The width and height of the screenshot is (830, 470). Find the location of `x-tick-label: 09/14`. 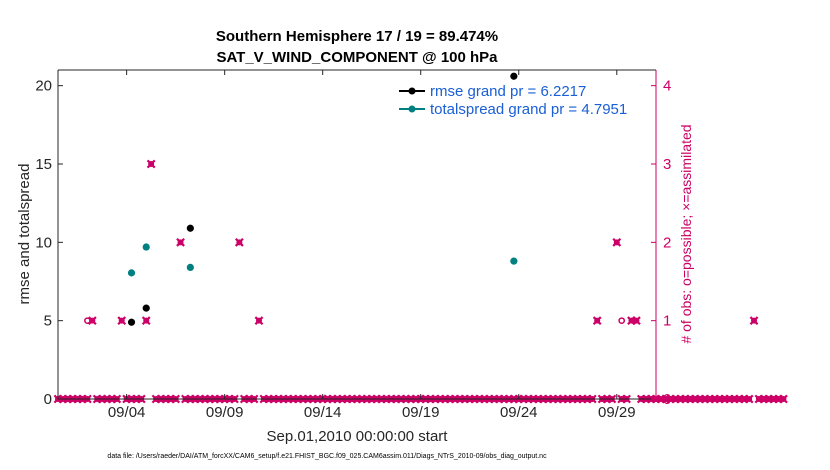

x-tick-label: 09/14 is located at coordinates (323, 412).